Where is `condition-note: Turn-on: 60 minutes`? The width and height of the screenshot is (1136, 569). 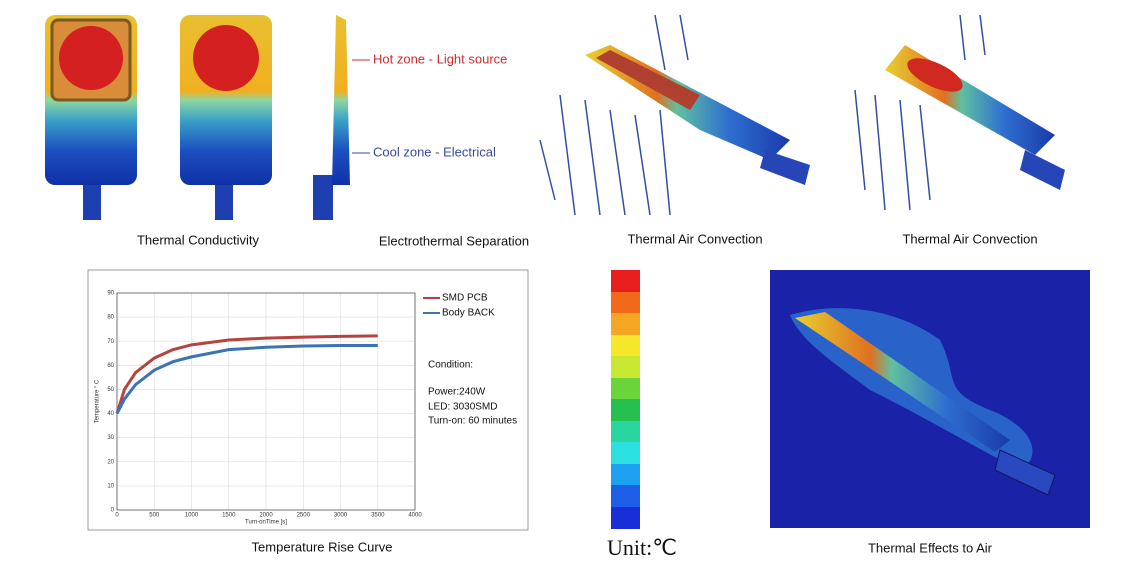 condition-note: Turn-on: 60 minutes is located at coordinates (472, 421).